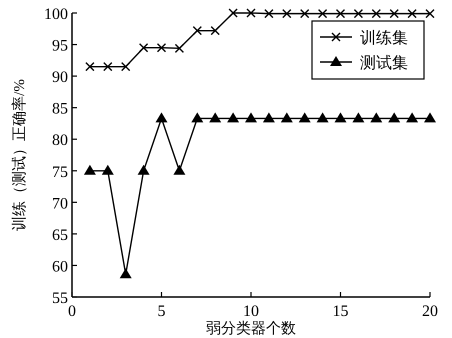 The image size is (452, 338). I want to click on y-axis-title: 训练（测试）正确率/%, so click(19, 155).